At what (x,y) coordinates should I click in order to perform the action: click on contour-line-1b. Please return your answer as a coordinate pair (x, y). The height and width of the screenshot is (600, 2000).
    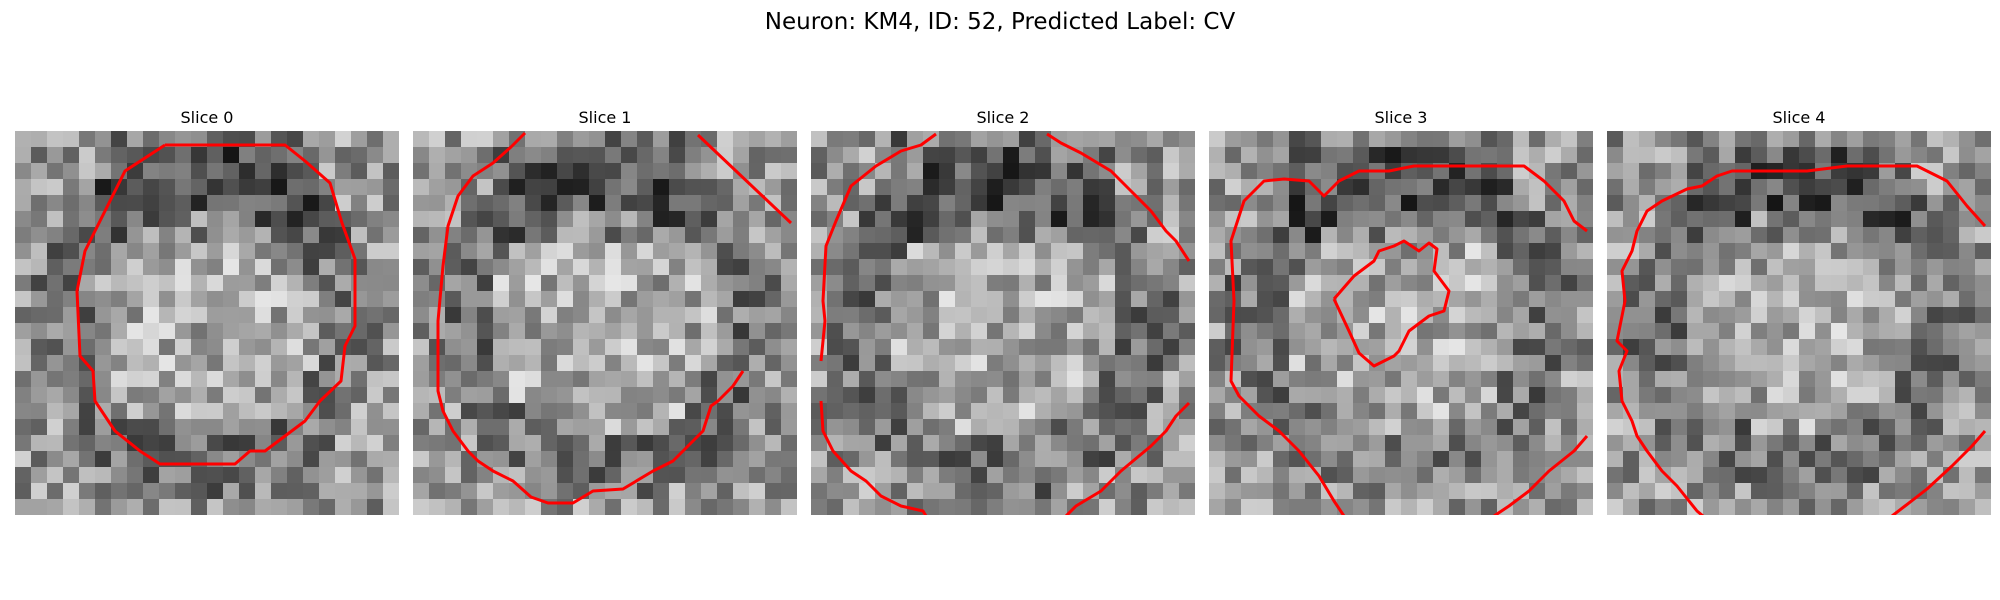
    Looking at the image, I should click on (744, 179).